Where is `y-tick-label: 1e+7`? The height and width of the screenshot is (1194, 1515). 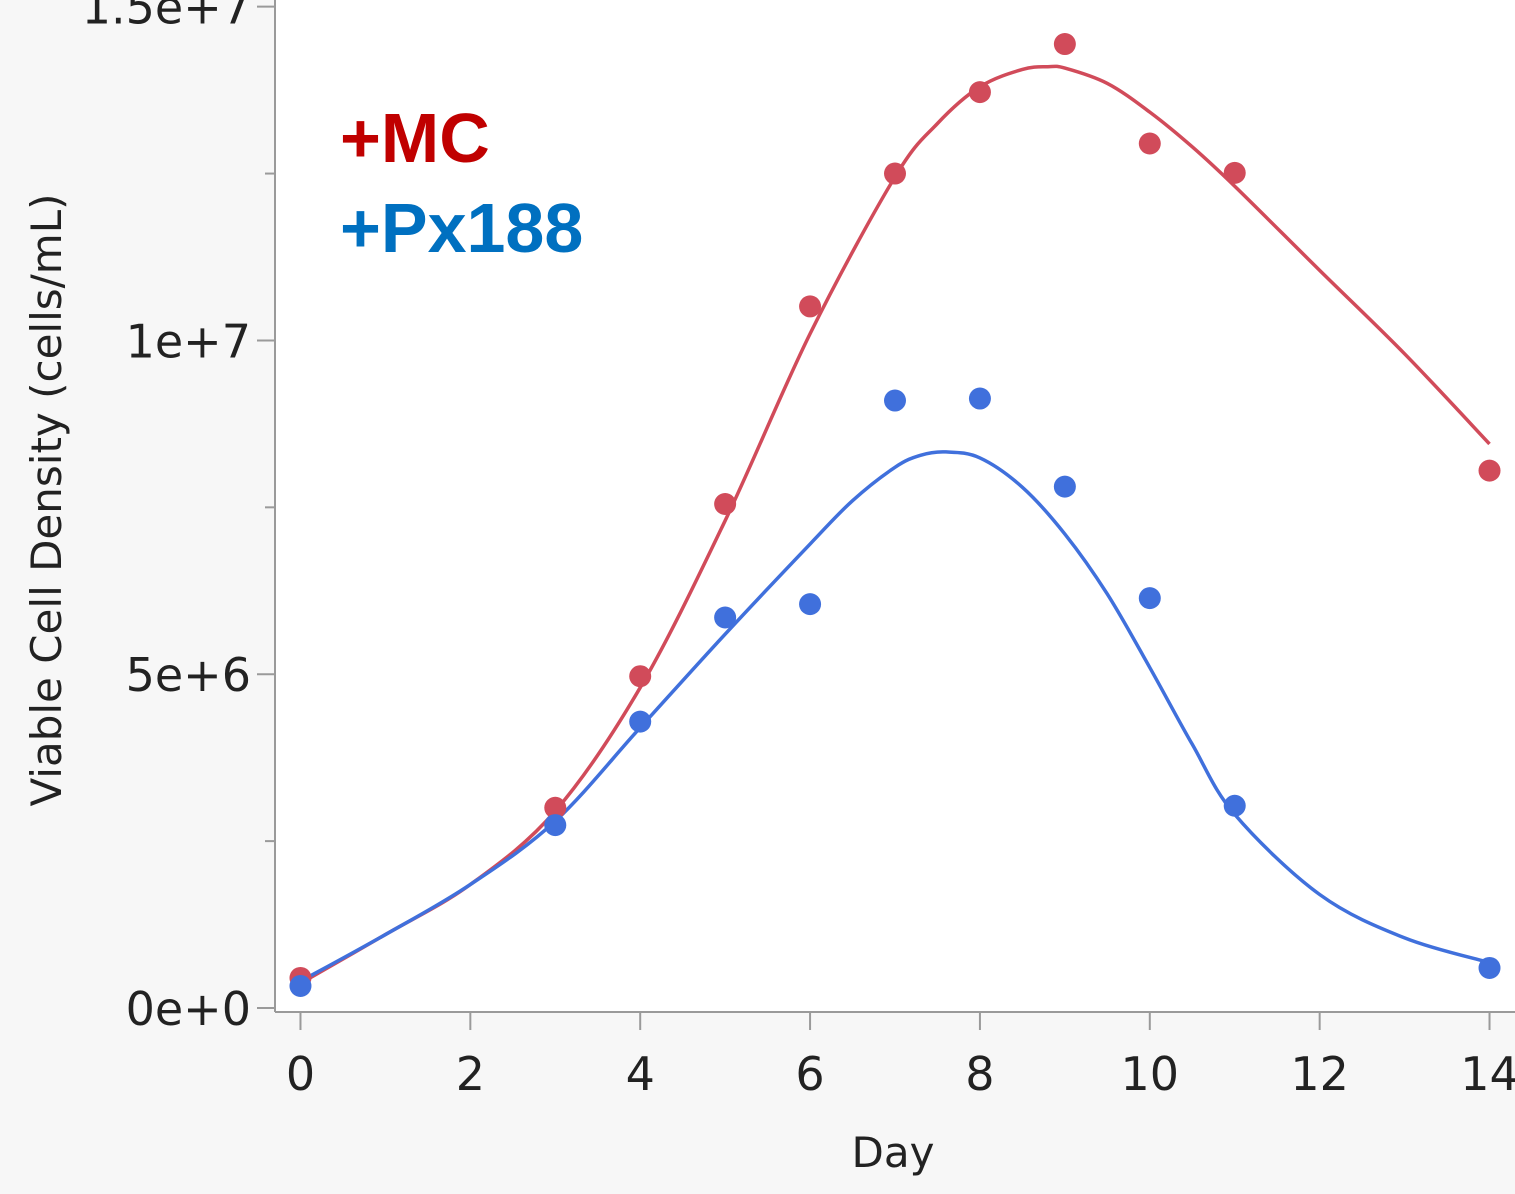 y-tick-label: 1e+7 is located at coordinates (188, 341).